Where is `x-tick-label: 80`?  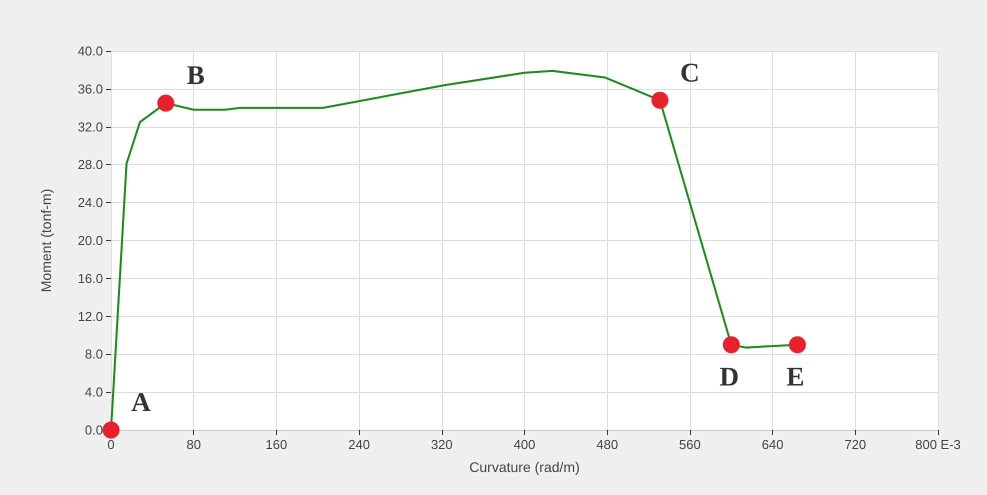
x-tick-label: 80 is located at coordinates (193, 444).